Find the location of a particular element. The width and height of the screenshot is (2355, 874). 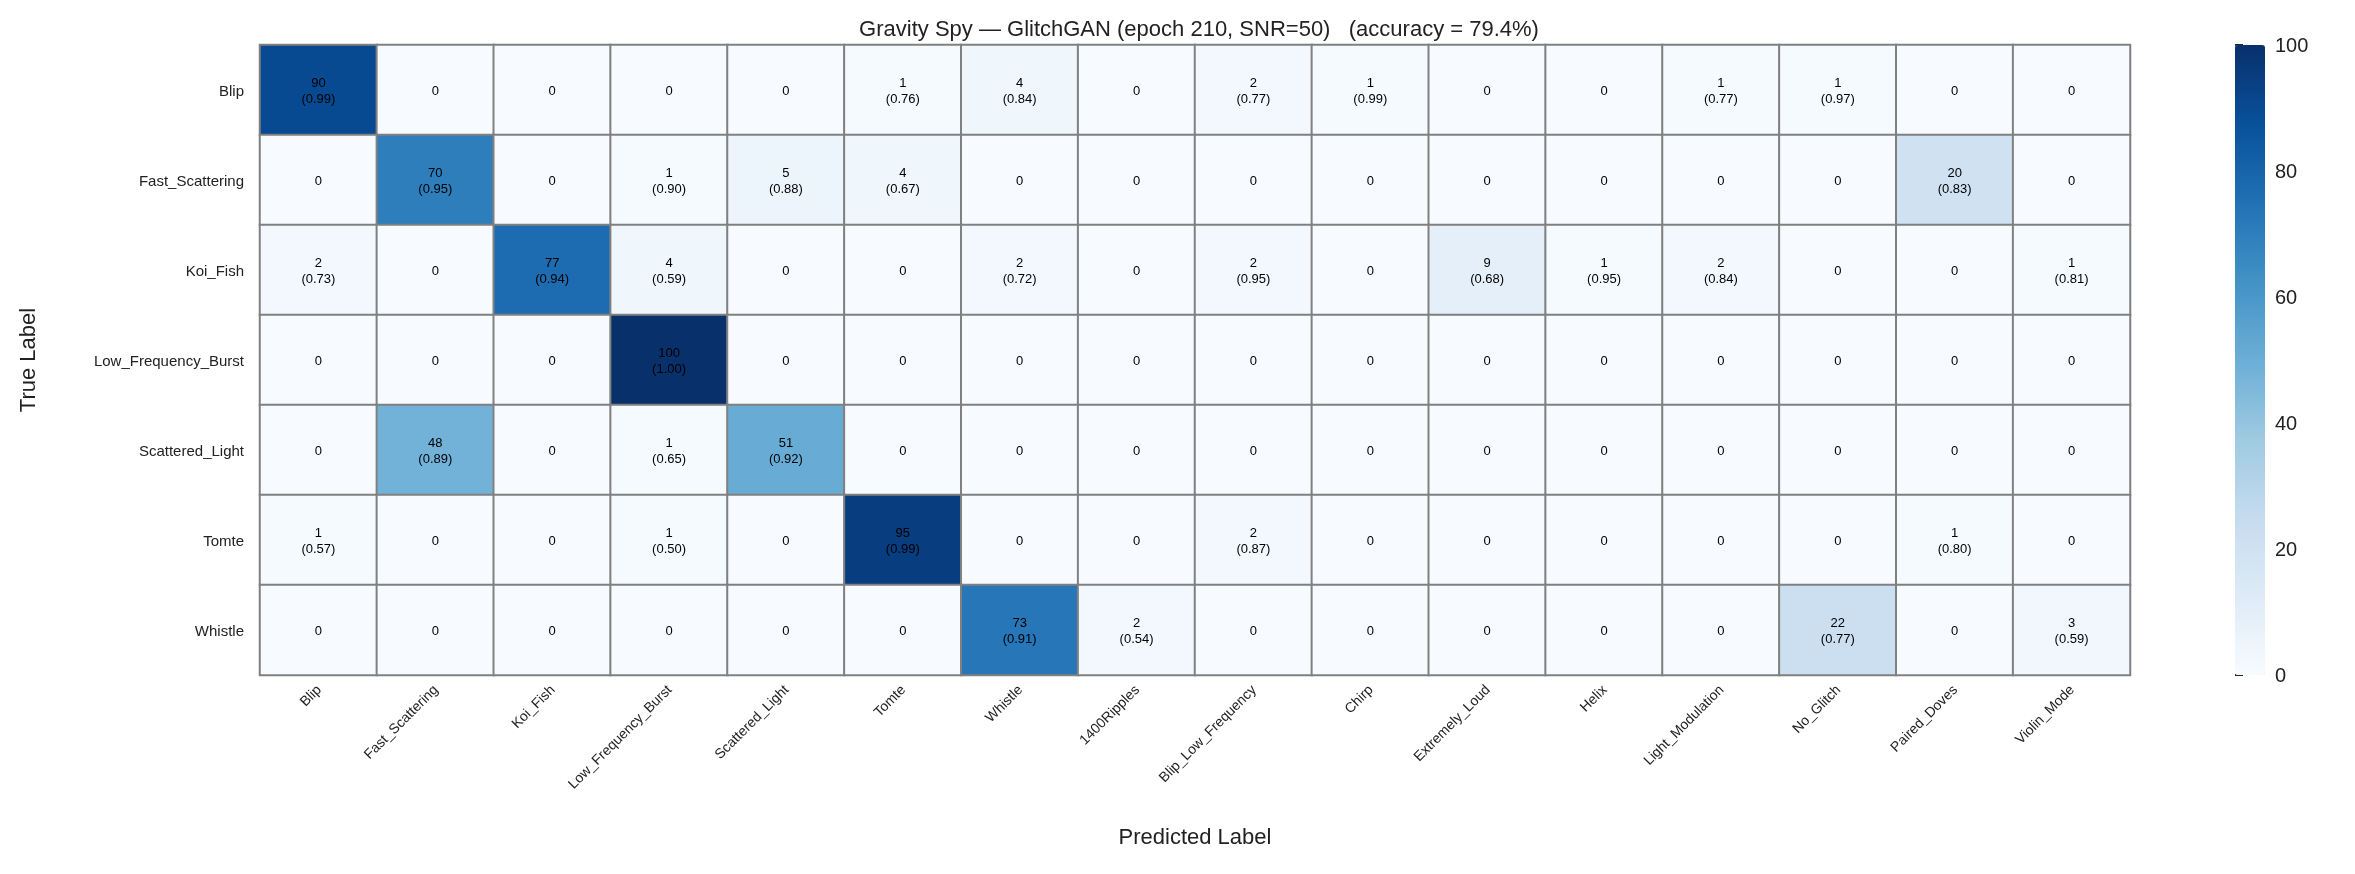

data-label: 1 (0.77) is located at coordinates (1720, 90).